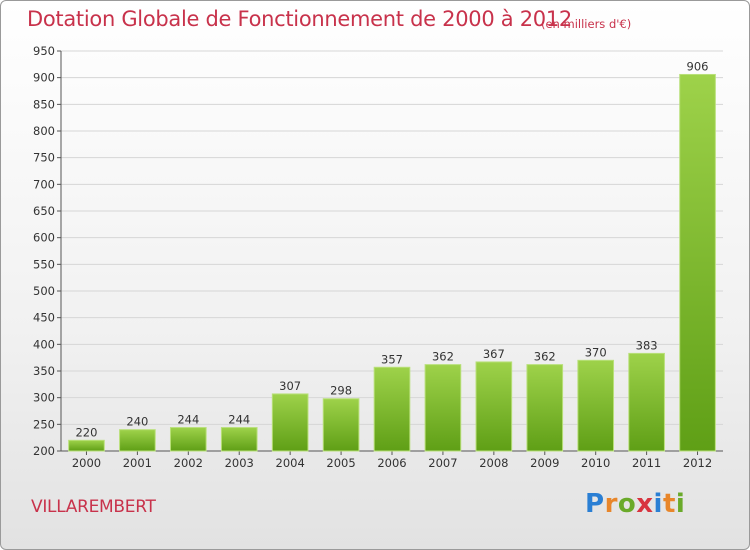  I want to click on y-tick-label: 750, so click(44, 158).